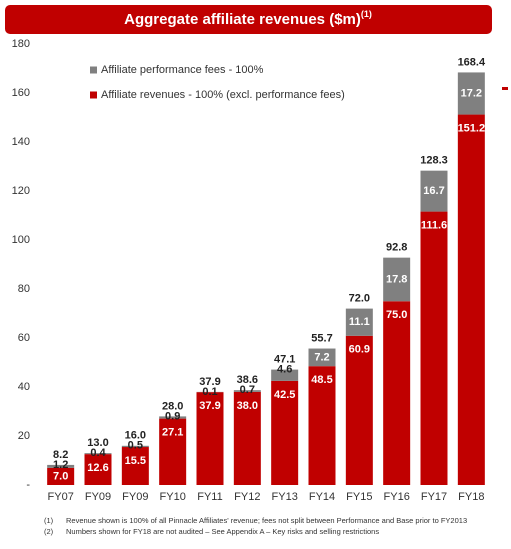 The height and width of the screenshot is (549, 511). Describe the element at coordinates (24, 289) in the screenshot. I see `y-tick-label: 80` at that location.